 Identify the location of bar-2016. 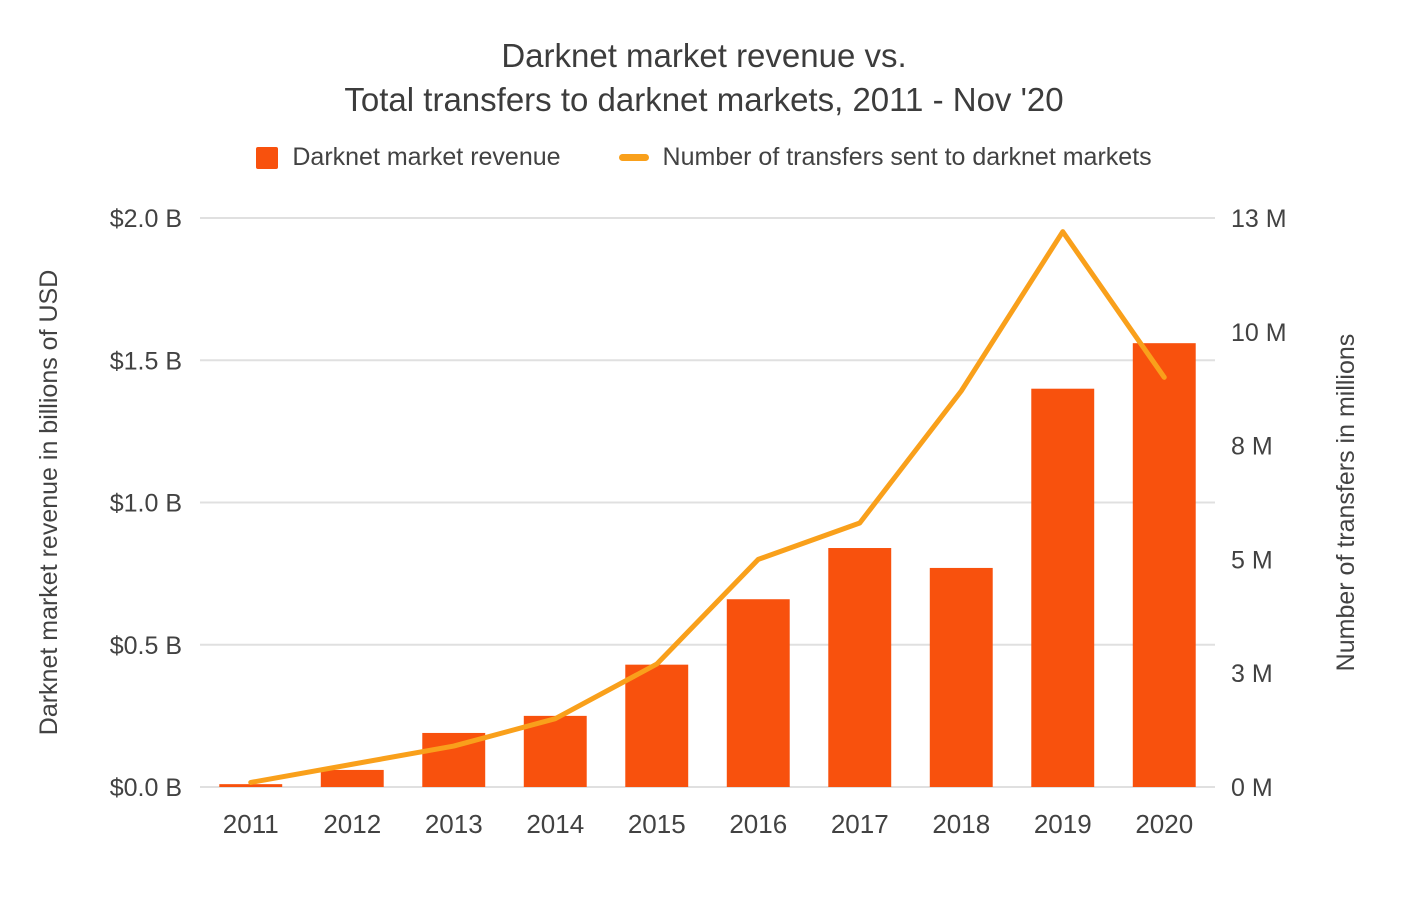
(758, 693).